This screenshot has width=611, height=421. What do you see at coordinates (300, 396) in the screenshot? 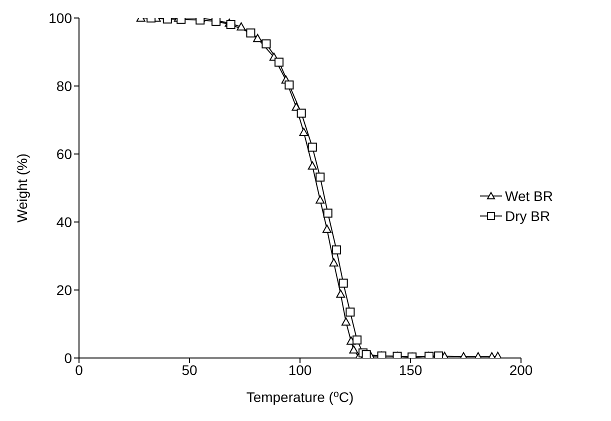
I see `x-axis-title: Temperature ($^{o}$C)` at bounding box center [300, 396].